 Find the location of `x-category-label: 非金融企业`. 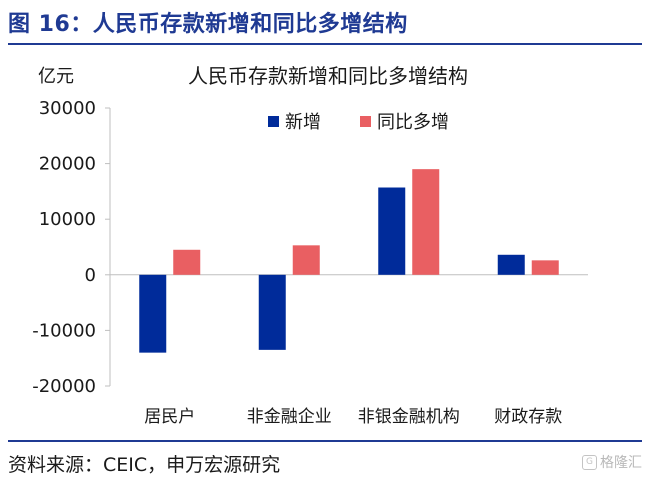

x-category-label: 非金融企业 is located at coordinates (289, 417).